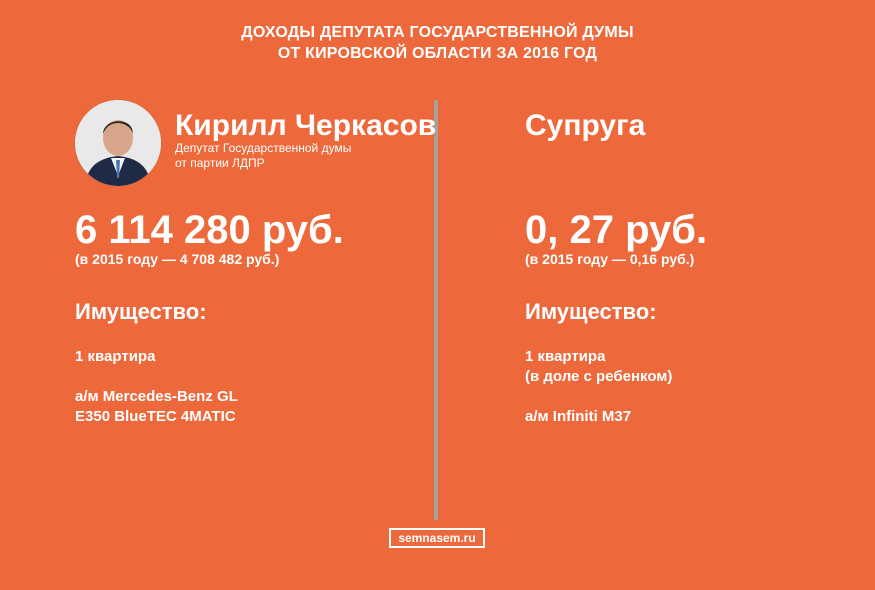 This screenshot has height=590, width=875. Describe the element at coordinates (156, 407) in the screenshot. I see `property-item-car: а/м Mercedes-Benz GL E350 BlueTEC 4MATIC` at that location.